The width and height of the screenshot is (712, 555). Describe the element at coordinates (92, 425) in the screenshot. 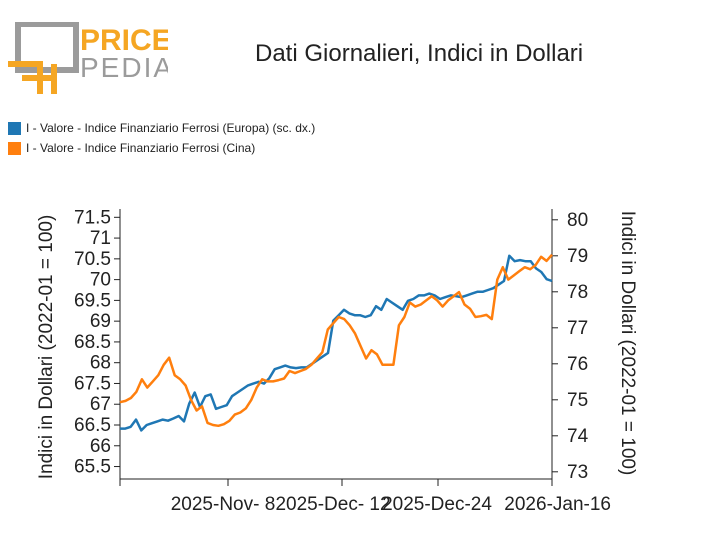

I see `y-tick-label-left-2: 66.5` at that location.